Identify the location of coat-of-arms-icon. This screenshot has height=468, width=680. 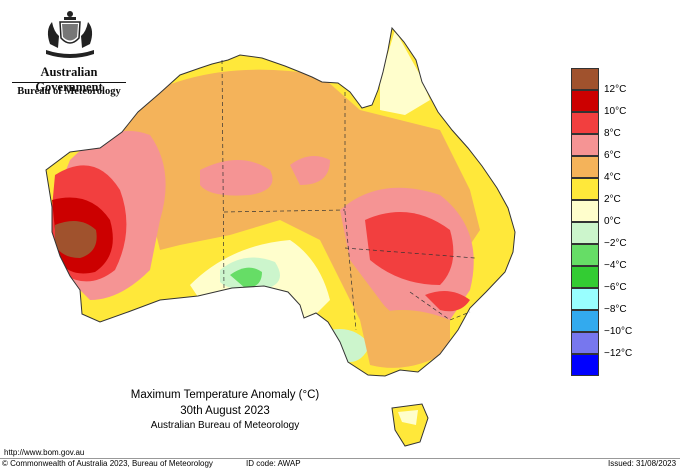
(70, 34).